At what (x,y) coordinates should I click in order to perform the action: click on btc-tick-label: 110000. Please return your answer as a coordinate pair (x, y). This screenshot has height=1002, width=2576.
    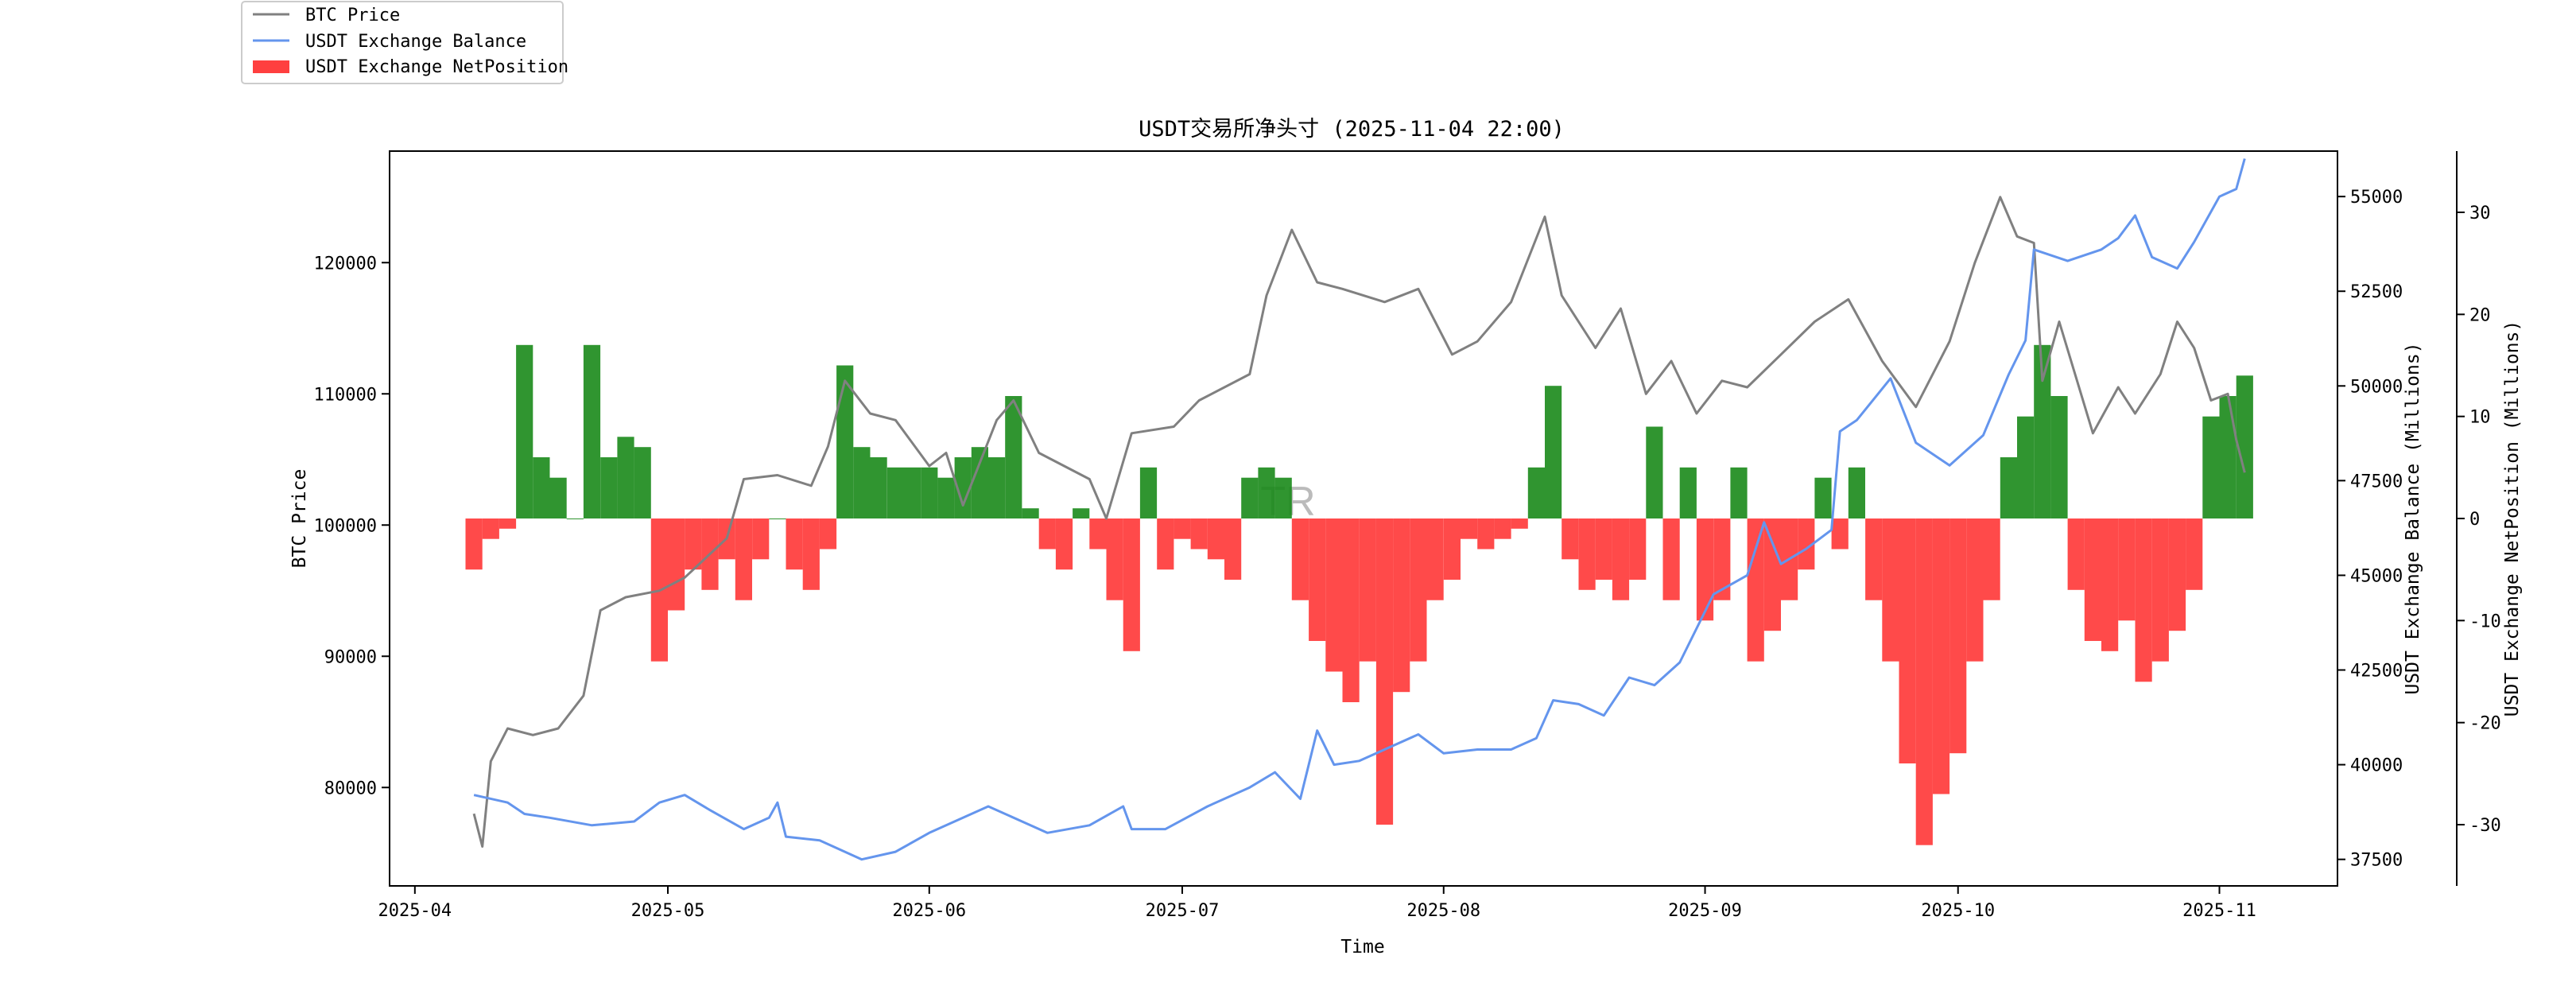
    Looking at the image, I should click on (345, 395).